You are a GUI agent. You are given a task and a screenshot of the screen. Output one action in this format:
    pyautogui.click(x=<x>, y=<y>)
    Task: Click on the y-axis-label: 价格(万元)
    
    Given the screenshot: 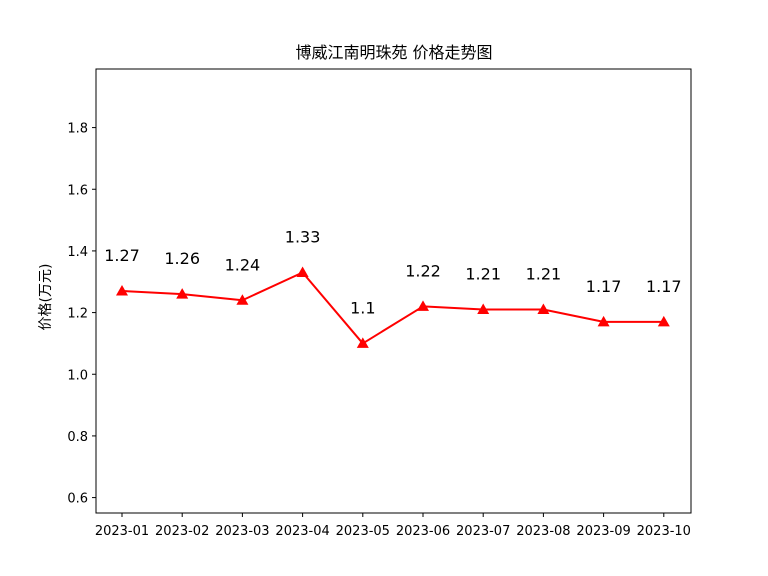 What is the action you would take?
    pyautogui.click(x=46, y=297)
    